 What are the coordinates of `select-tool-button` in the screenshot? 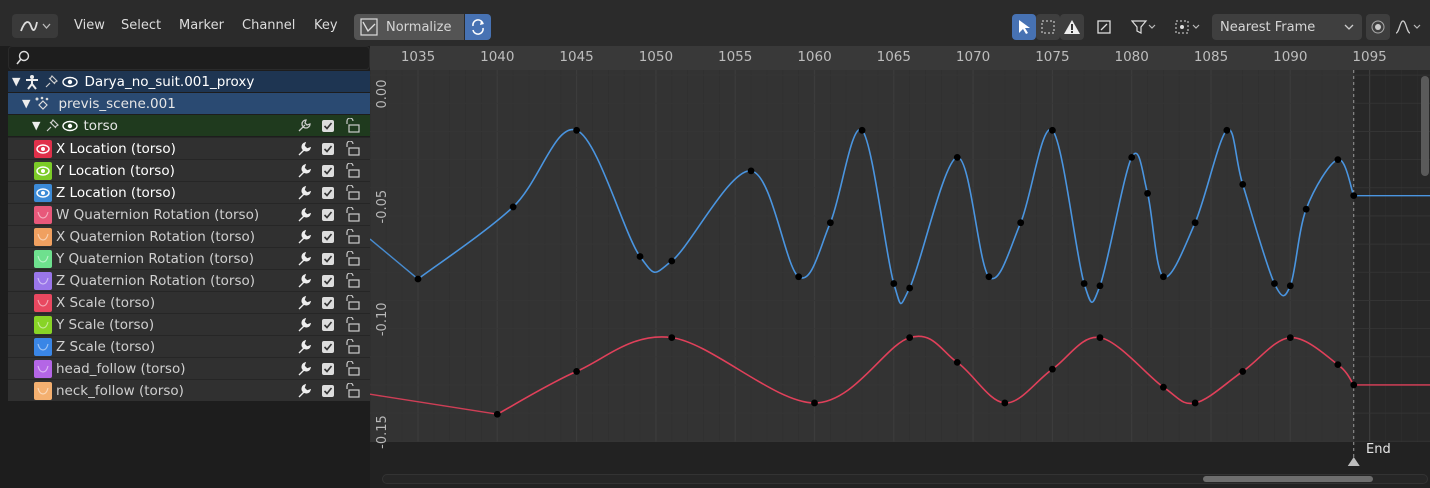 It's located at (1024, 27).